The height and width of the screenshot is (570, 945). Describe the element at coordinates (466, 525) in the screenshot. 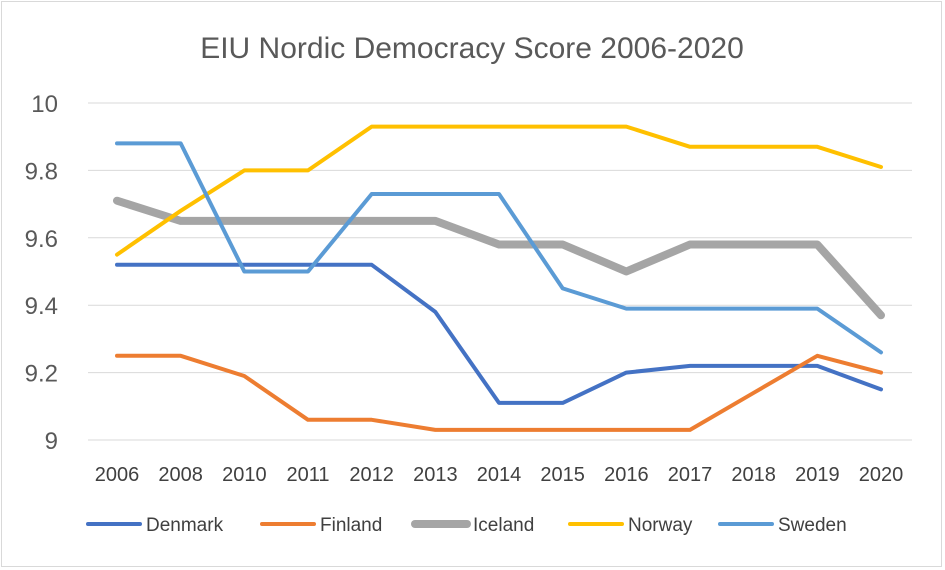

I see `legend: Denmark Finland Iceland Norway Sweden` at that location.